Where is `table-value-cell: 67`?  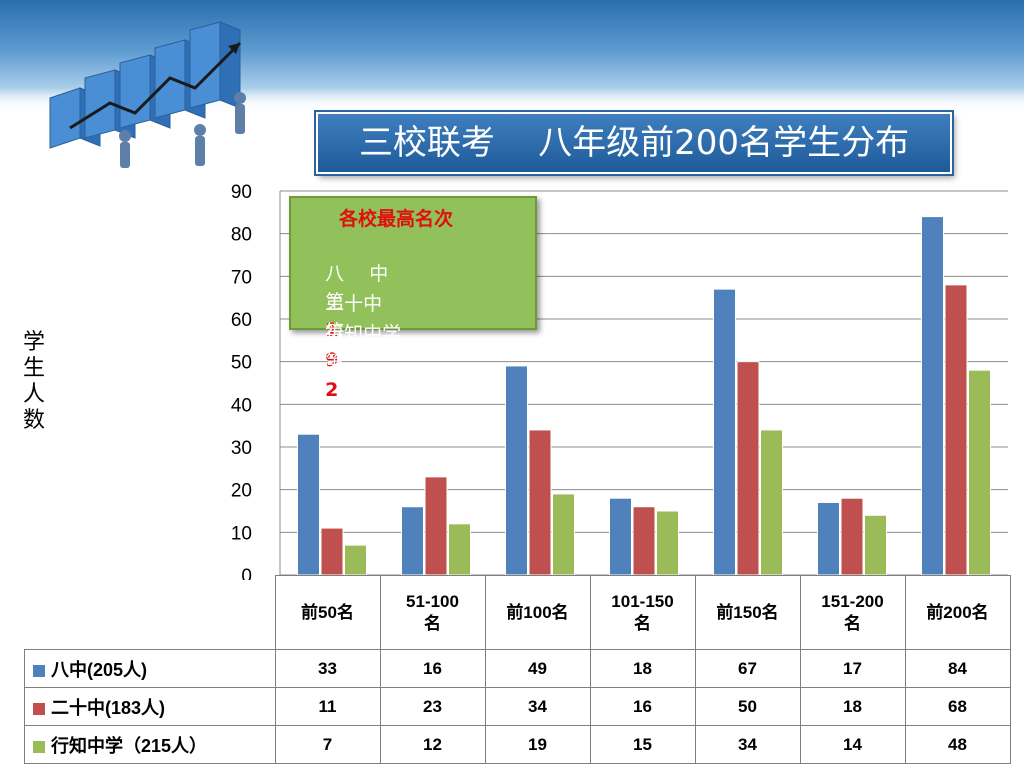
table-value-cell: 67 is located at coordinates (747, 668).